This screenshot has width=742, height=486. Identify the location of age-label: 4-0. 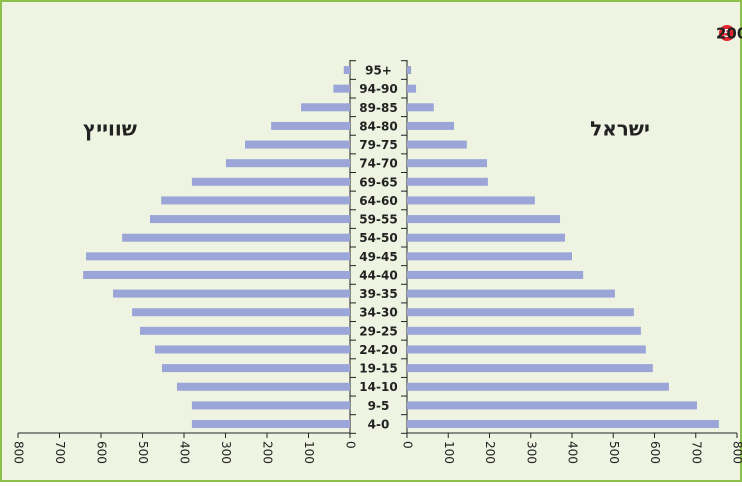
(379, 425).